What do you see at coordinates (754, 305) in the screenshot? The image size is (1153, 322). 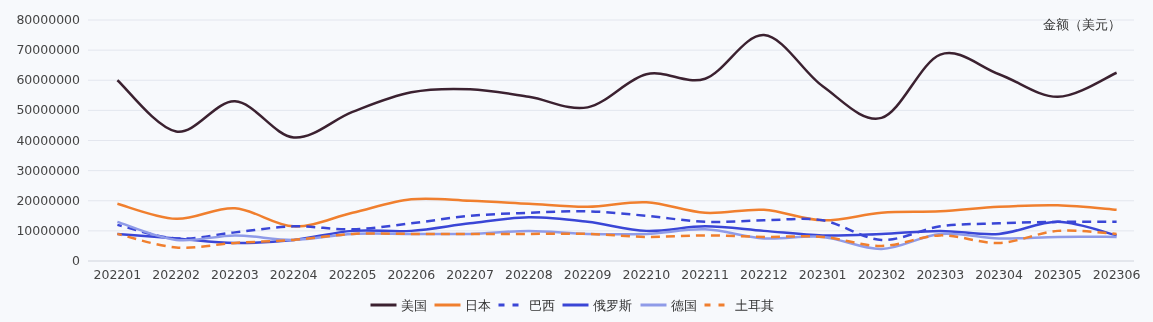 I see `legend-label: 土耳其` at bounding box center [754, 305].